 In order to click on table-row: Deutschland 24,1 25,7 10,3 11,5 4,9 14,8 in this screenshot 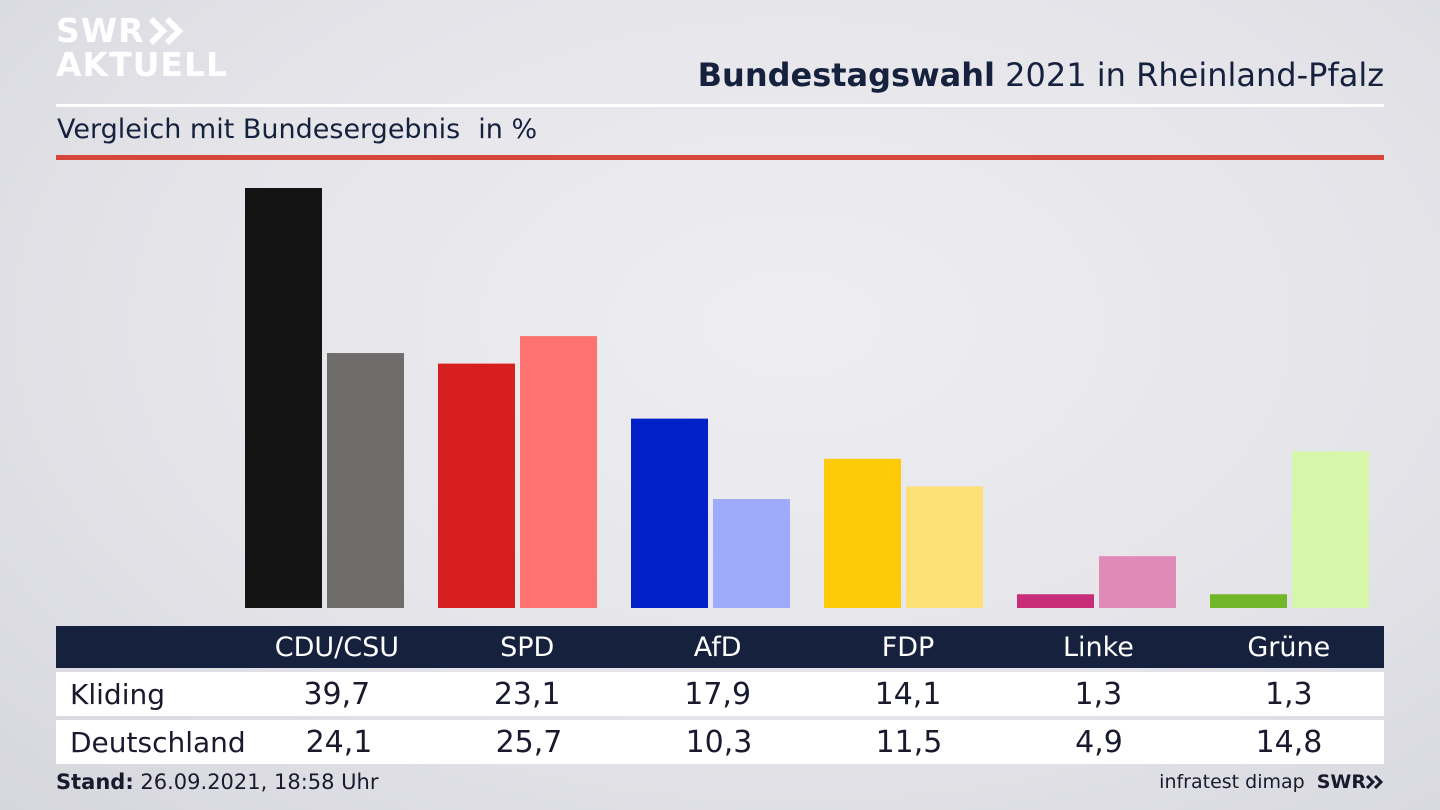, I will do `click(720, 742)`.